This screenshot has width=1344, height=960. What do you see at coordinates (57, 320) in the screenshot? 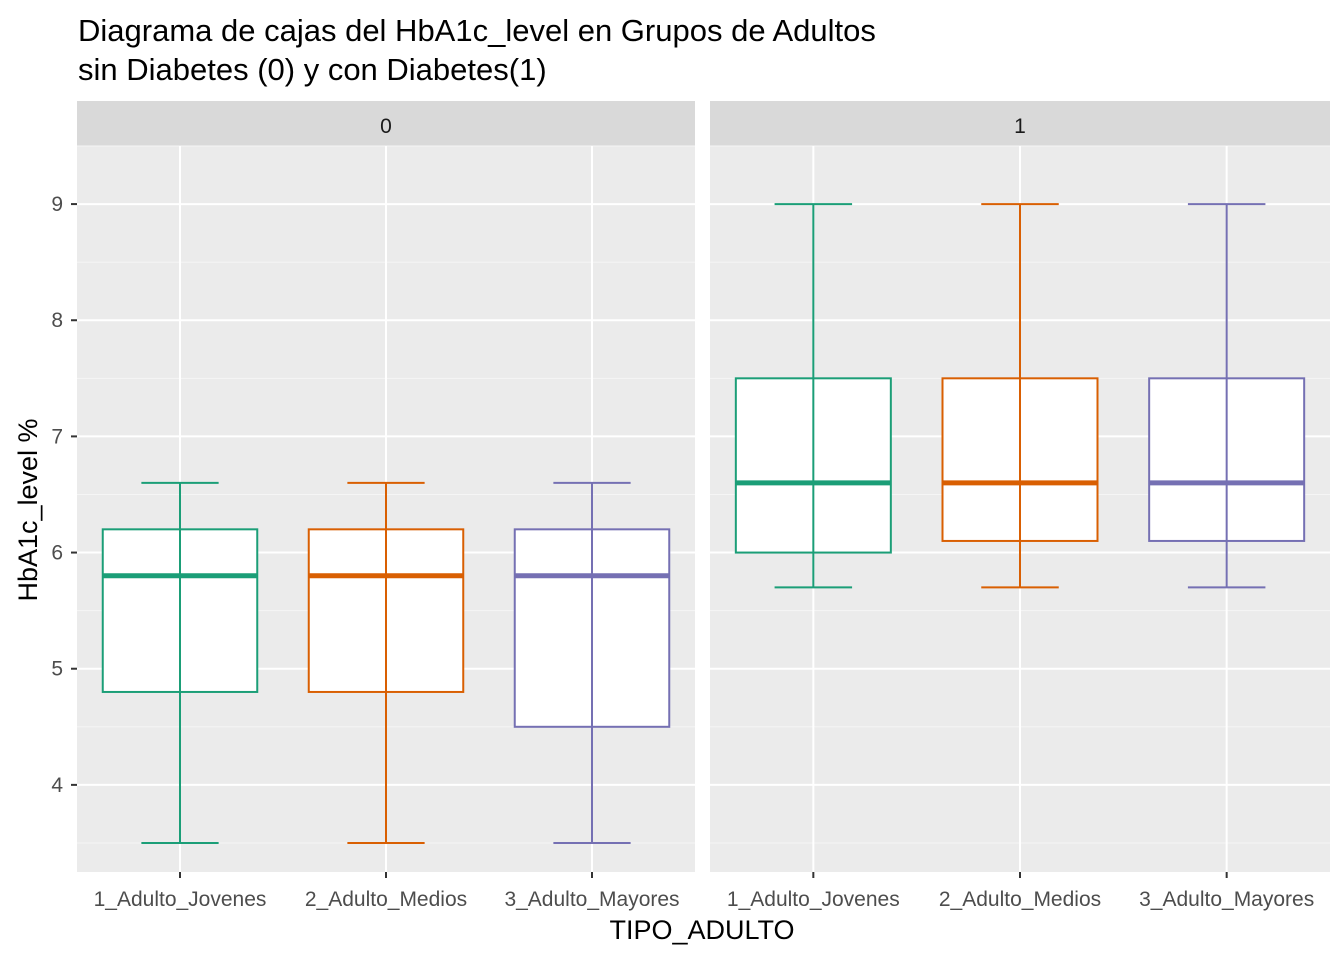
I see `y-tick-label: 8` at bounding box center [57, 320].